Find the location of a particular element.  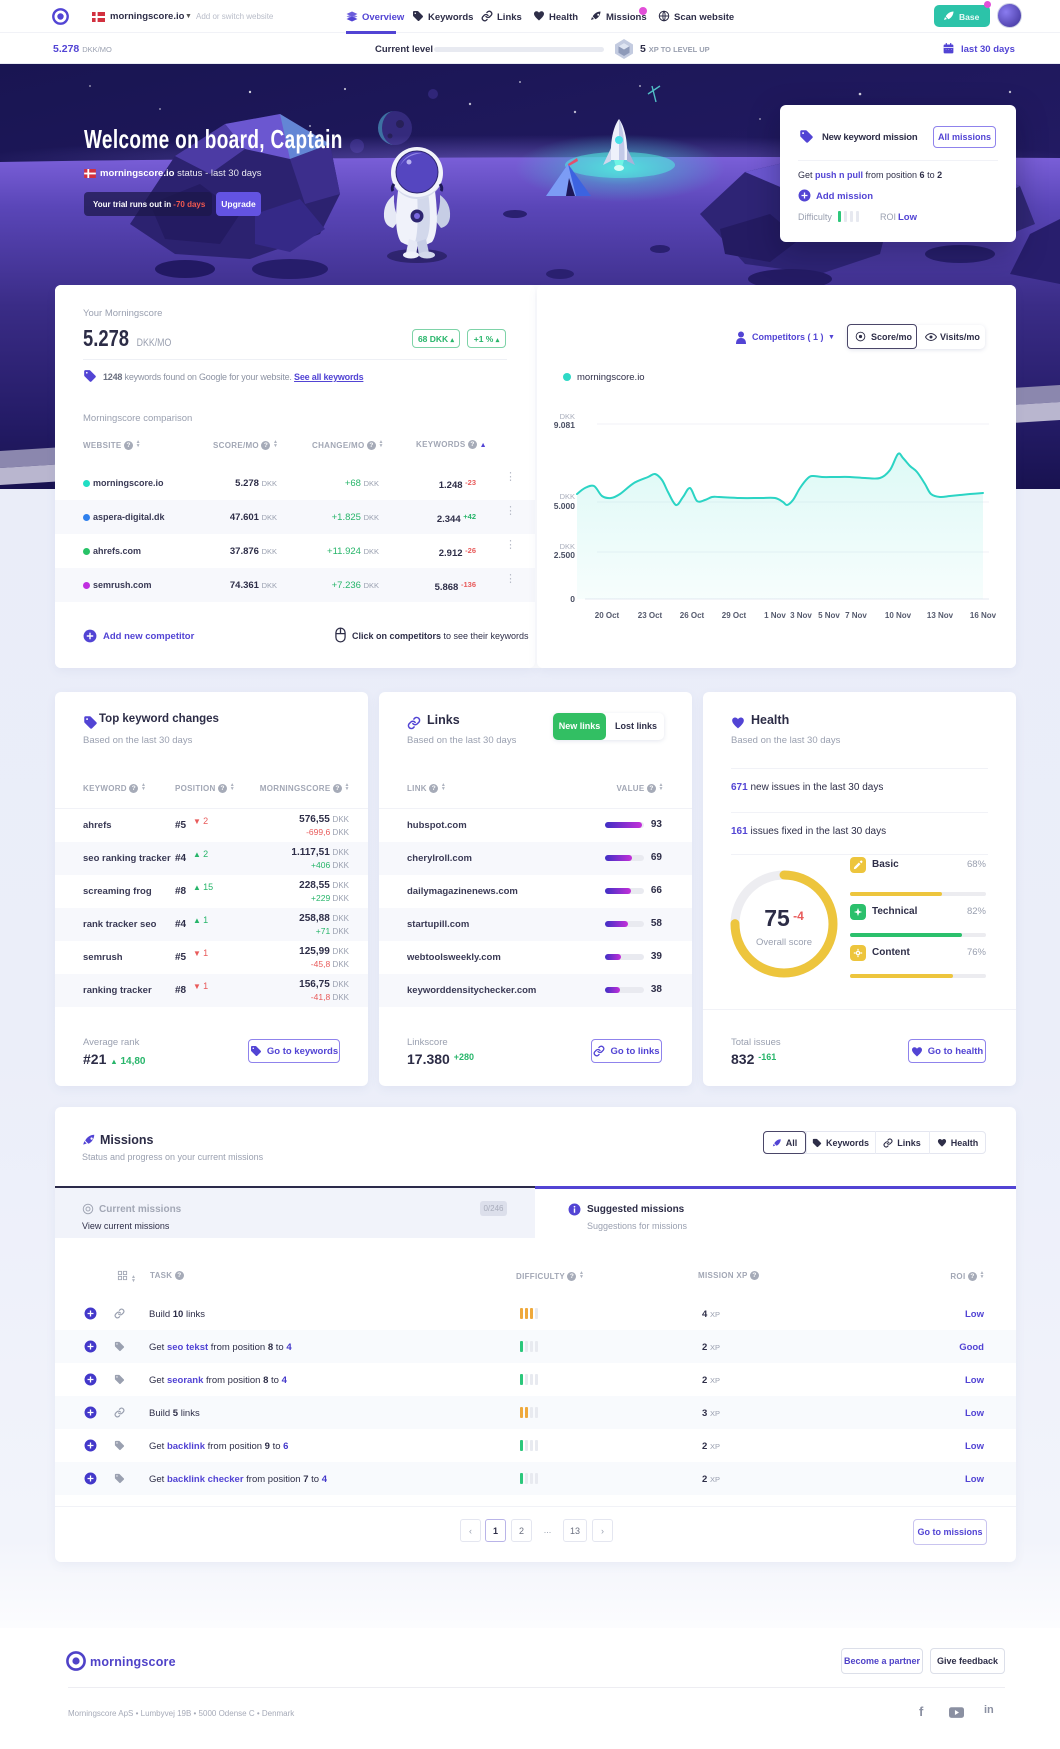

svg-text: 23 Oct is located at coordinates (650, 615).